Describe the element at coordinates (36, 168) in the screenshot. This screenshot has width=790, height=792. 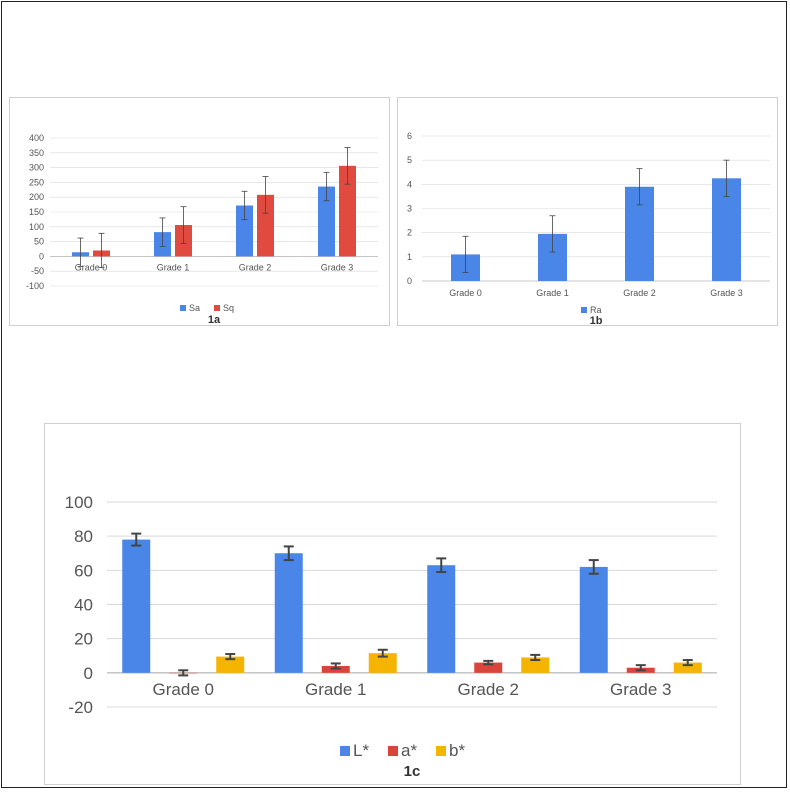
I see `y-tick-label: 300` at that location.